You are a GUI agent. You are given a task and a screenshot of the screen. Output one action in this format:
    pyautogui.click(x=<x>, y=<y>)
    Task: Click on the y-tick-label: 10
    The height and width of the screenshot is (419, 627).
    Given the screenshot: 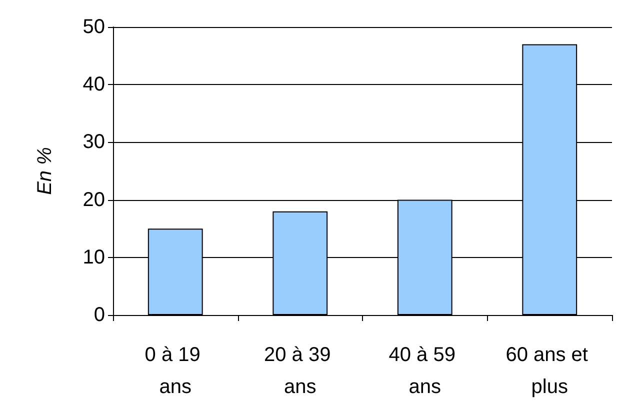 What is the action you would take?
    pyautogui.click(x=93, y=257)
    